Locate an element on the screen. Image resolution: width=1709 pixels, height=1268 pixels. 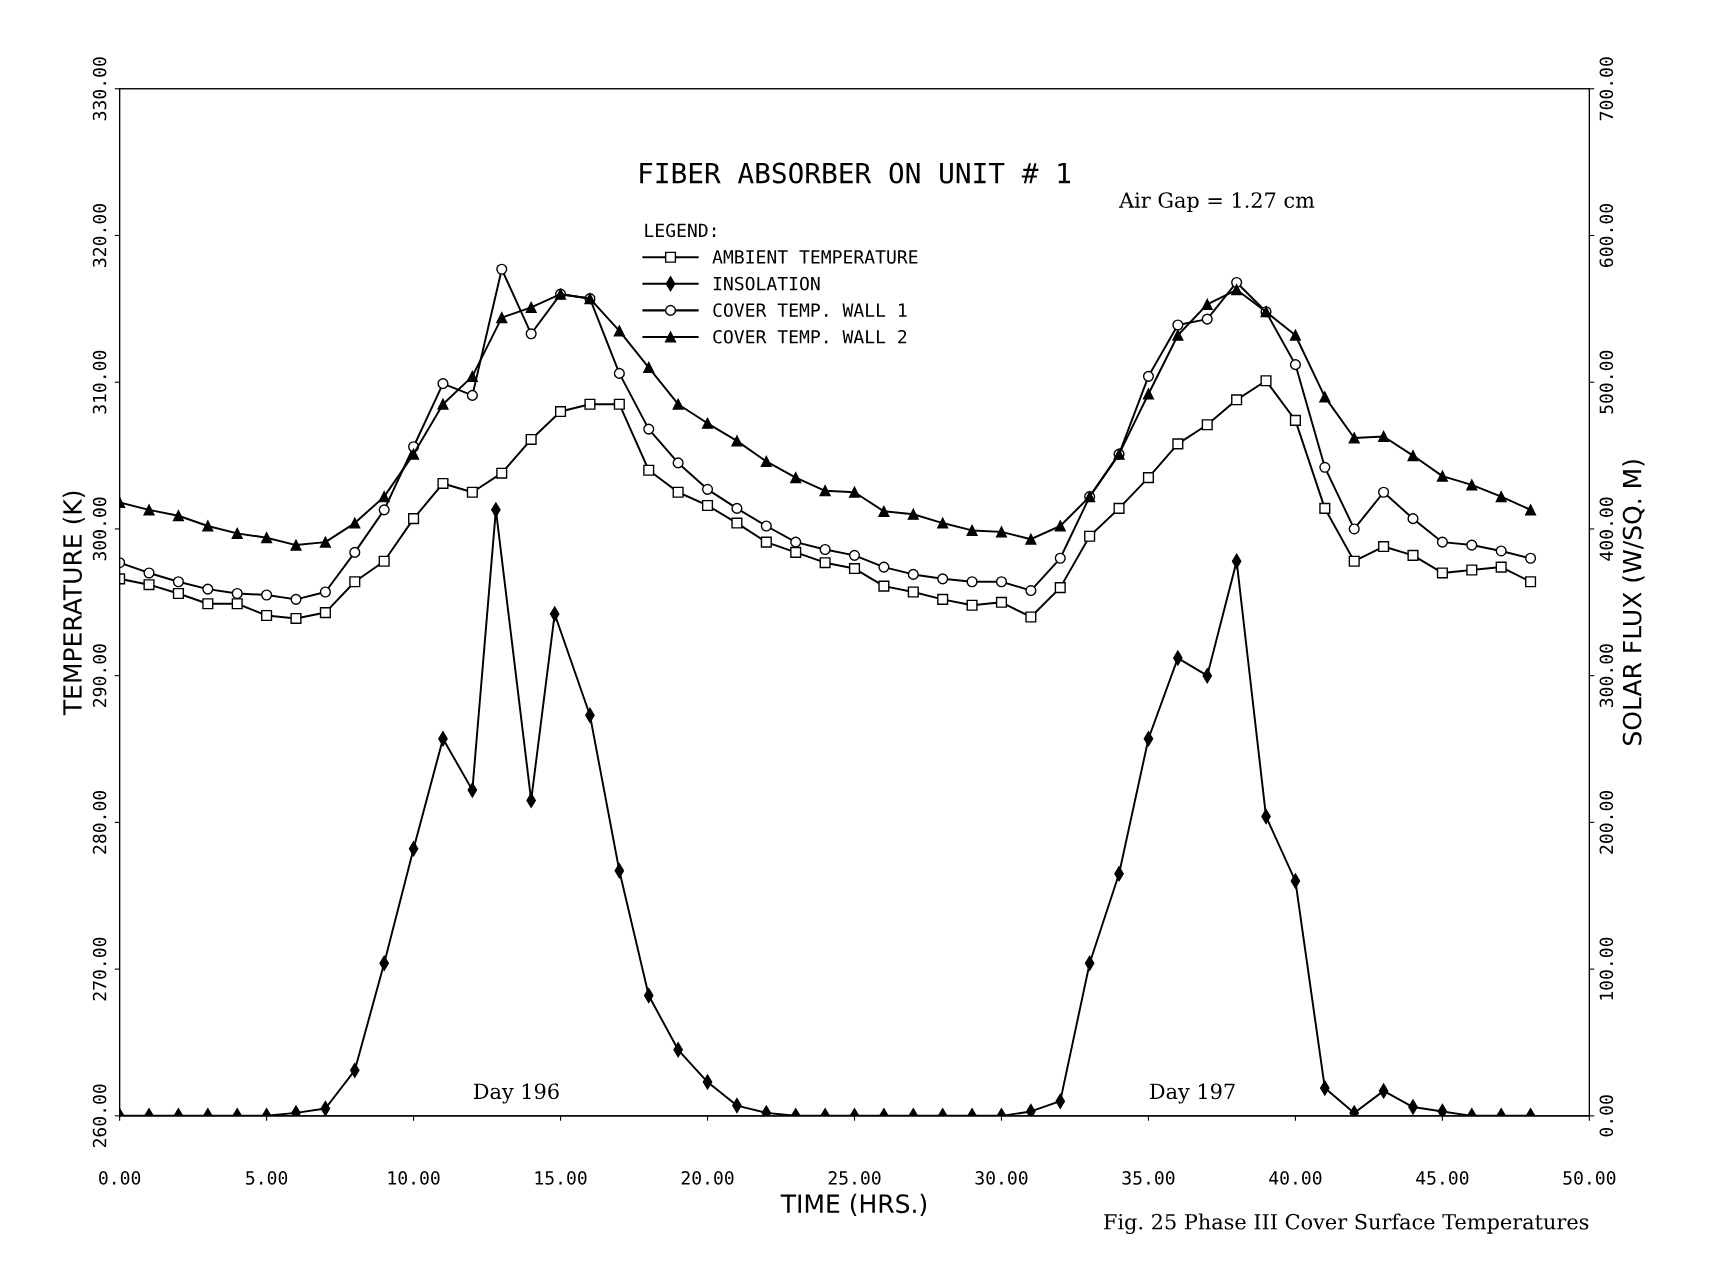
x-tick-label: 0.00 is located at coordinates (120, 1178).